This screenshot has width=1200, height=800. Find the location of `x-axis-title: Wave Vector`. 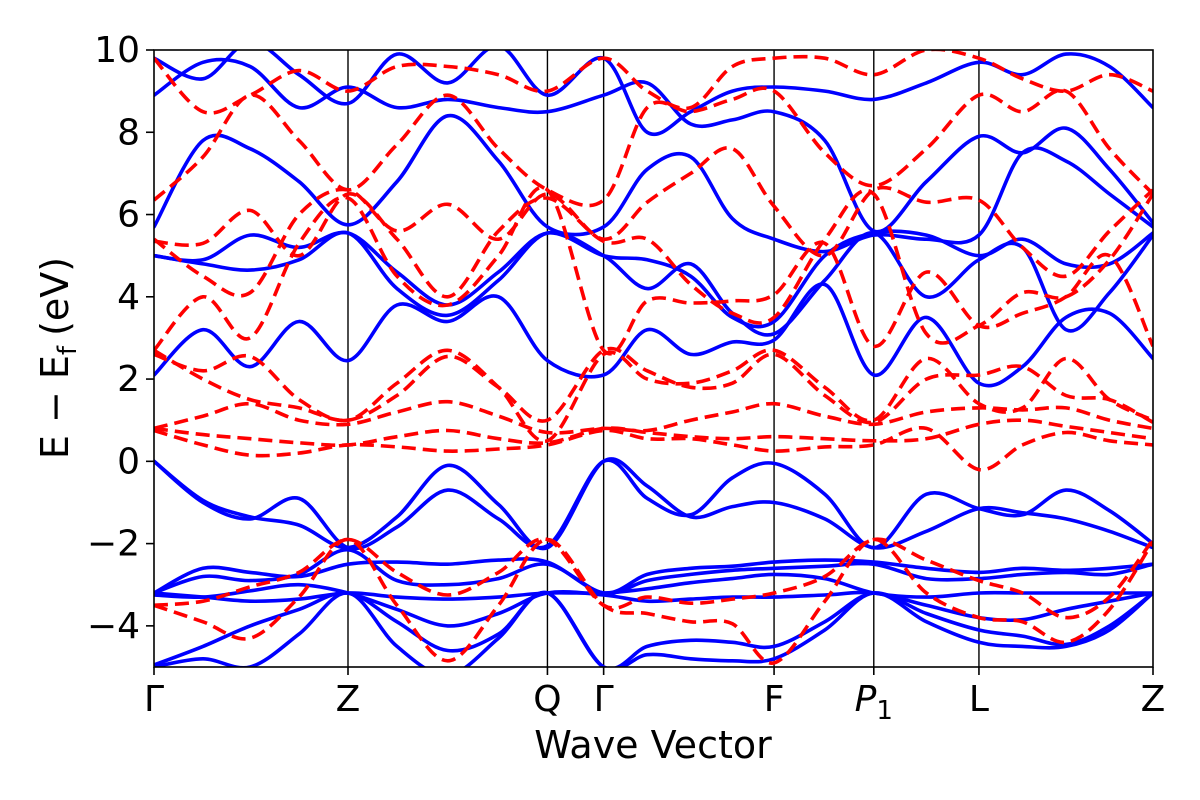

x-axis-title: Wave Vector is located at coordinates (653, 745).